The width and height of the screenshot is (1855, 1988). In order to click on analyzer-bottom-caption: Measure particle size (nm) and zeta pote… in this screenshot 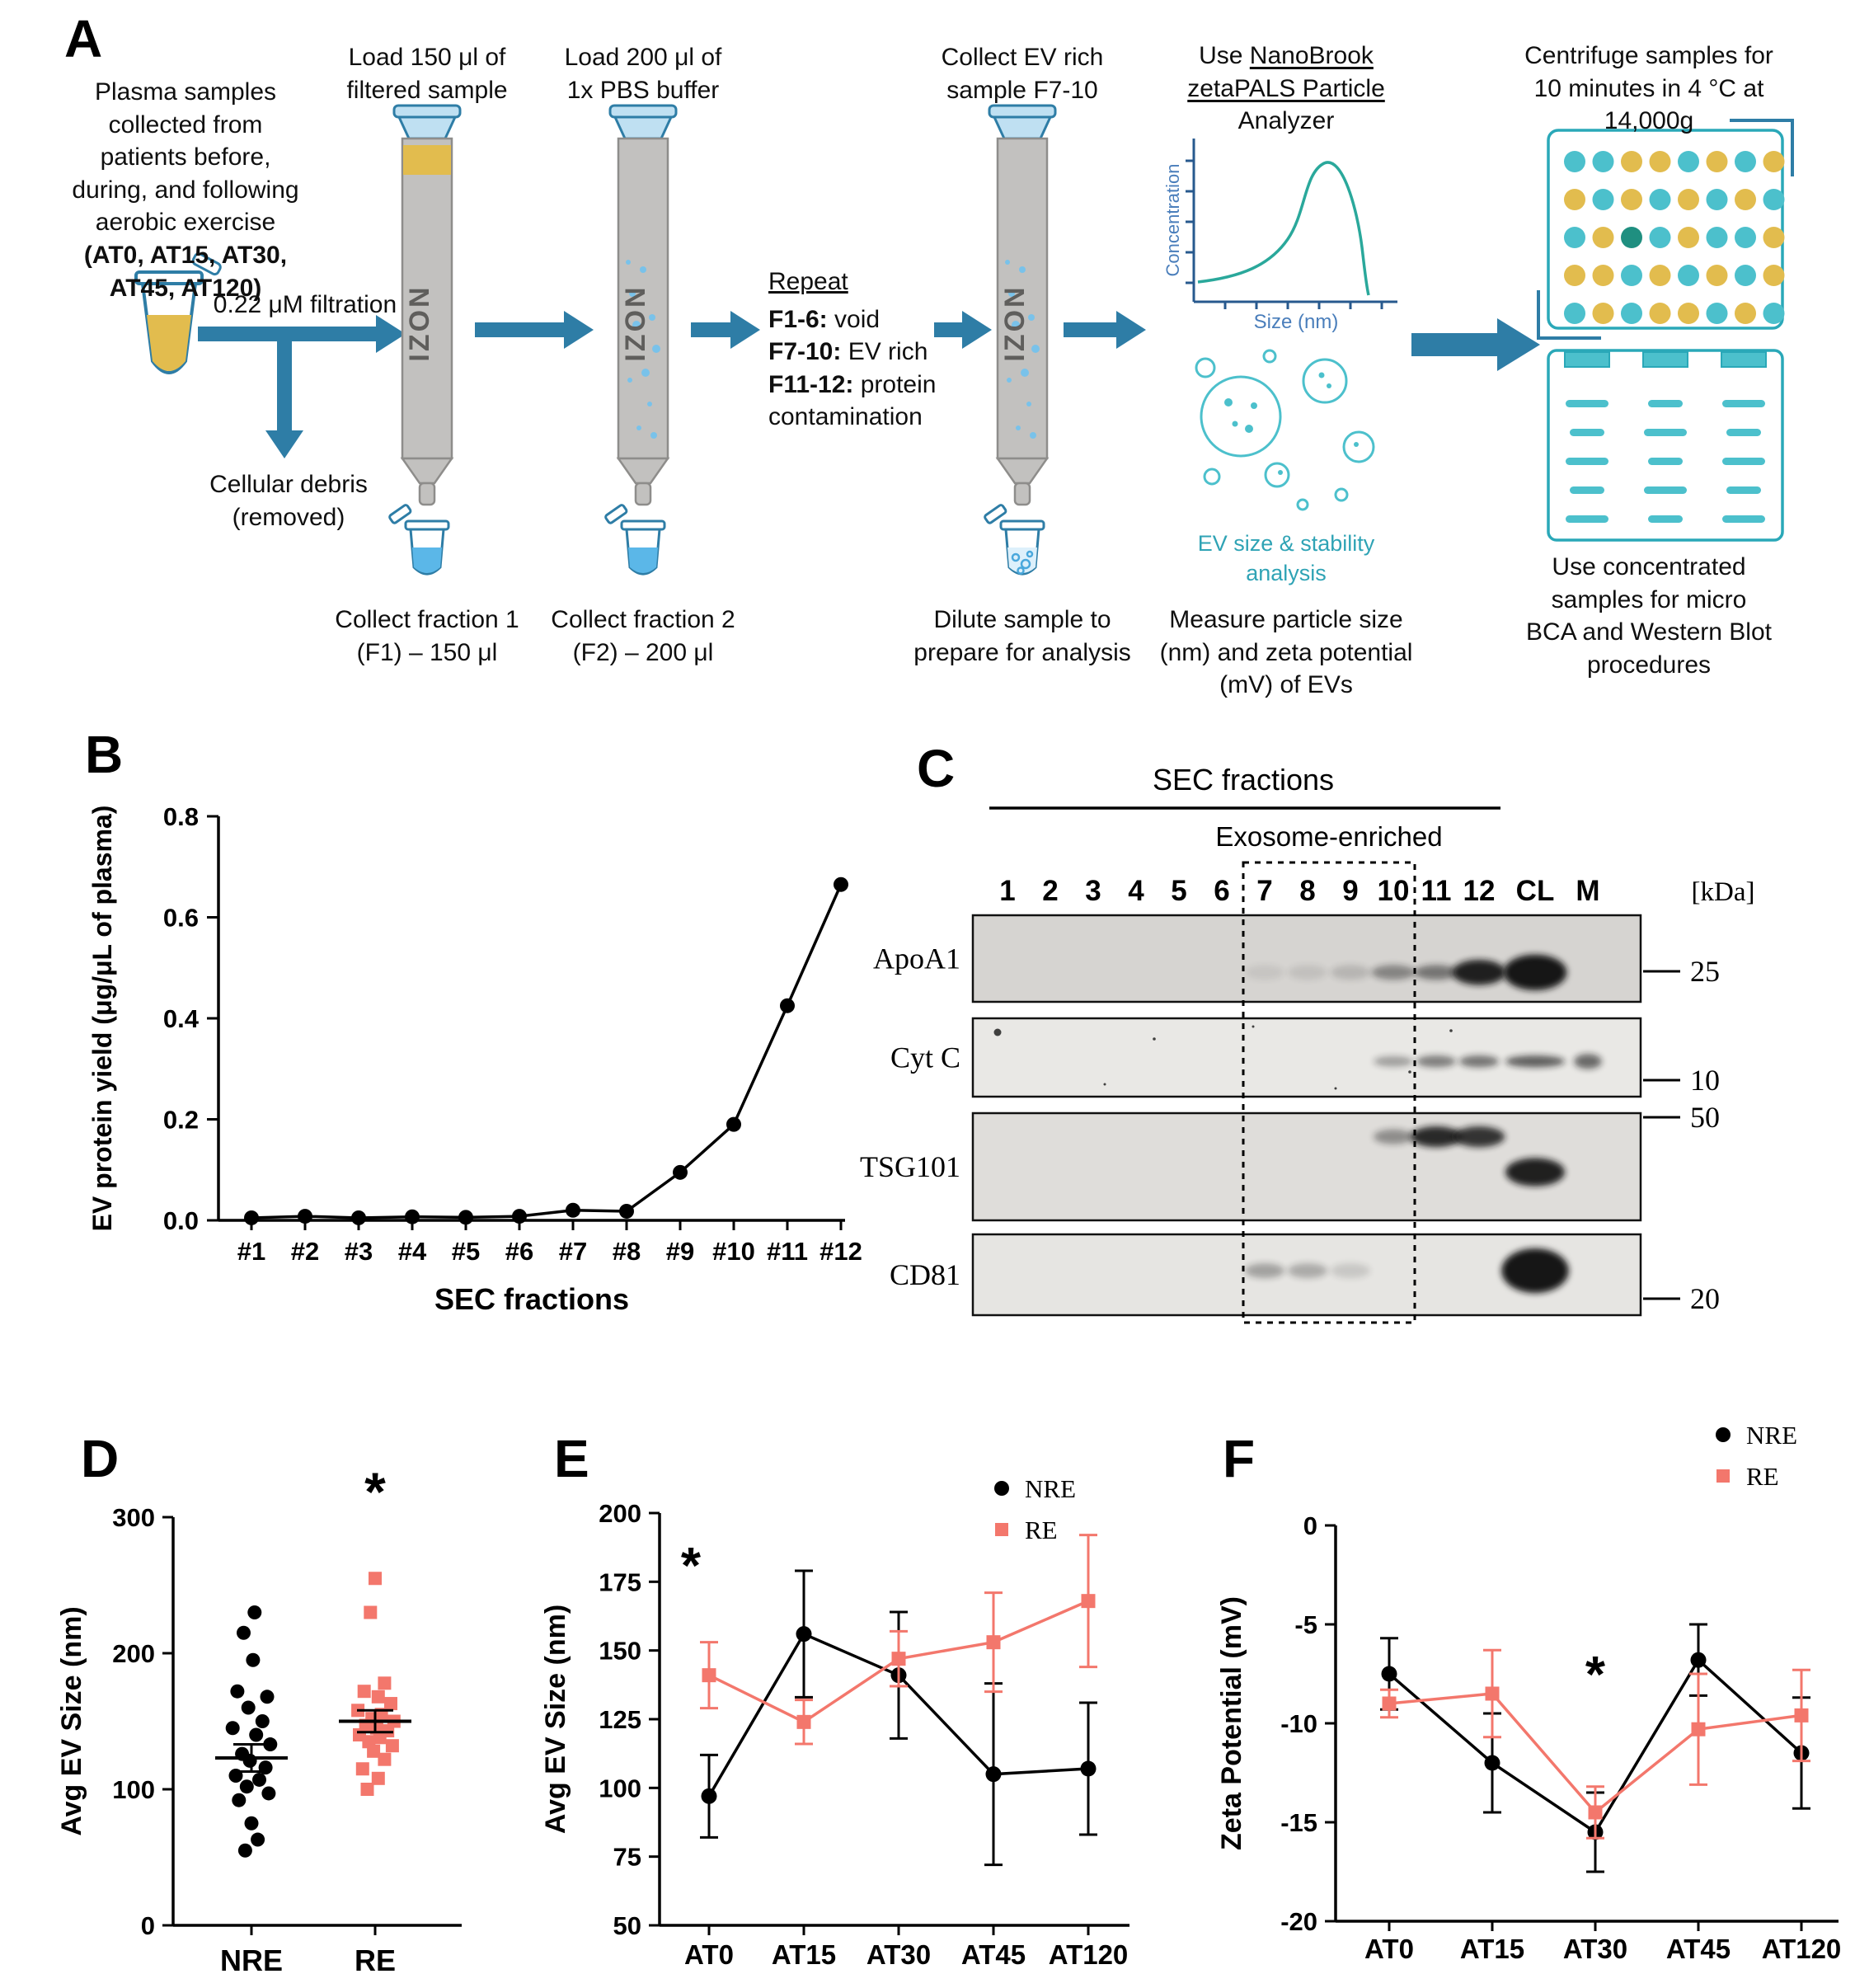, I will do `click(1286, 652)`.